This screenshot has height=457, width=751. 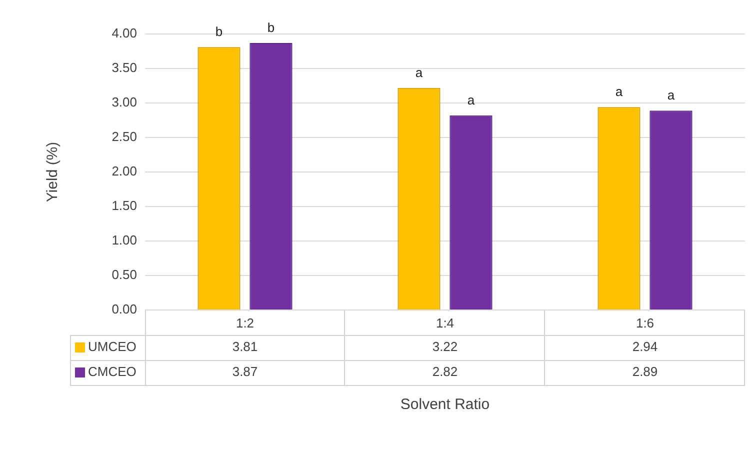 What do you see at coordinates (645, 372) in the screenshot?
I see `data-label: 2.89` at bounding box center [645, 372].